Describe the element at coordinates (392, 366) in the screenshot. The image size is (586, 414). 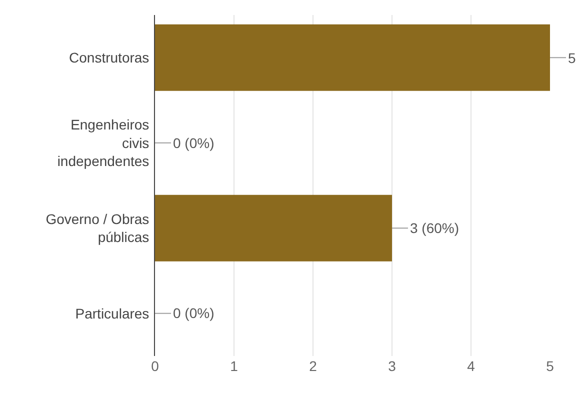
I see `x-tick-label: 3` at that location.